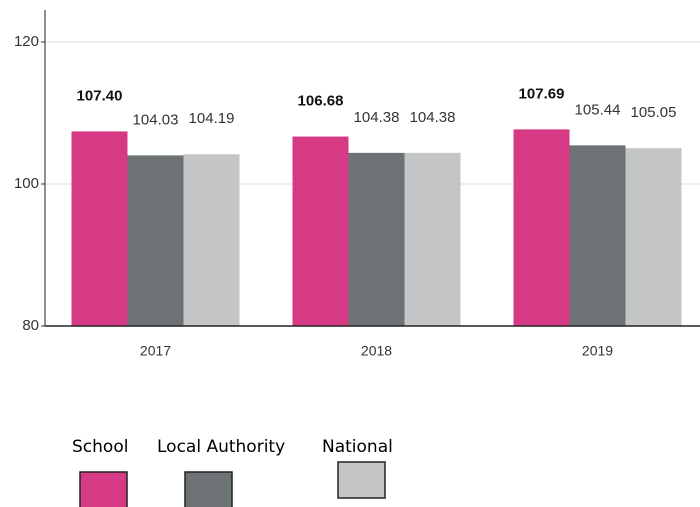 The height and width of the screenshot is (507, 700). Describe the element at coordinates (597, 351) in the screenshot. I see `x-tick-label: 2019` at that location.